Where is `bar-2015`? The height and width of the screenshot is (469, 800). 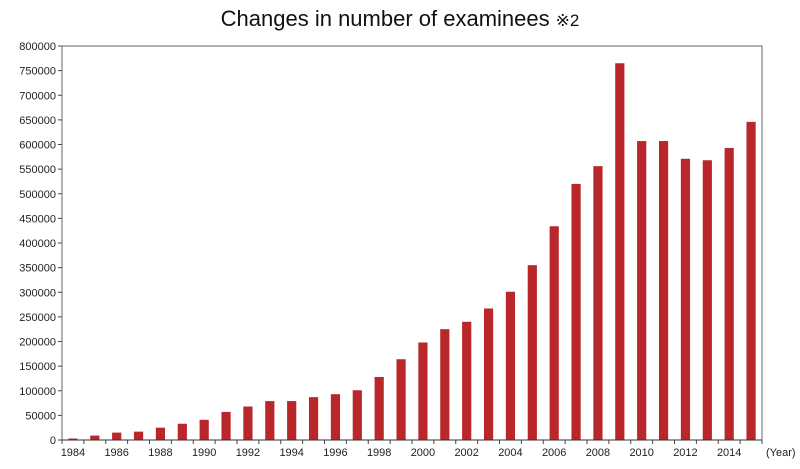
bar-2015 is located at coordinates (751, 280).